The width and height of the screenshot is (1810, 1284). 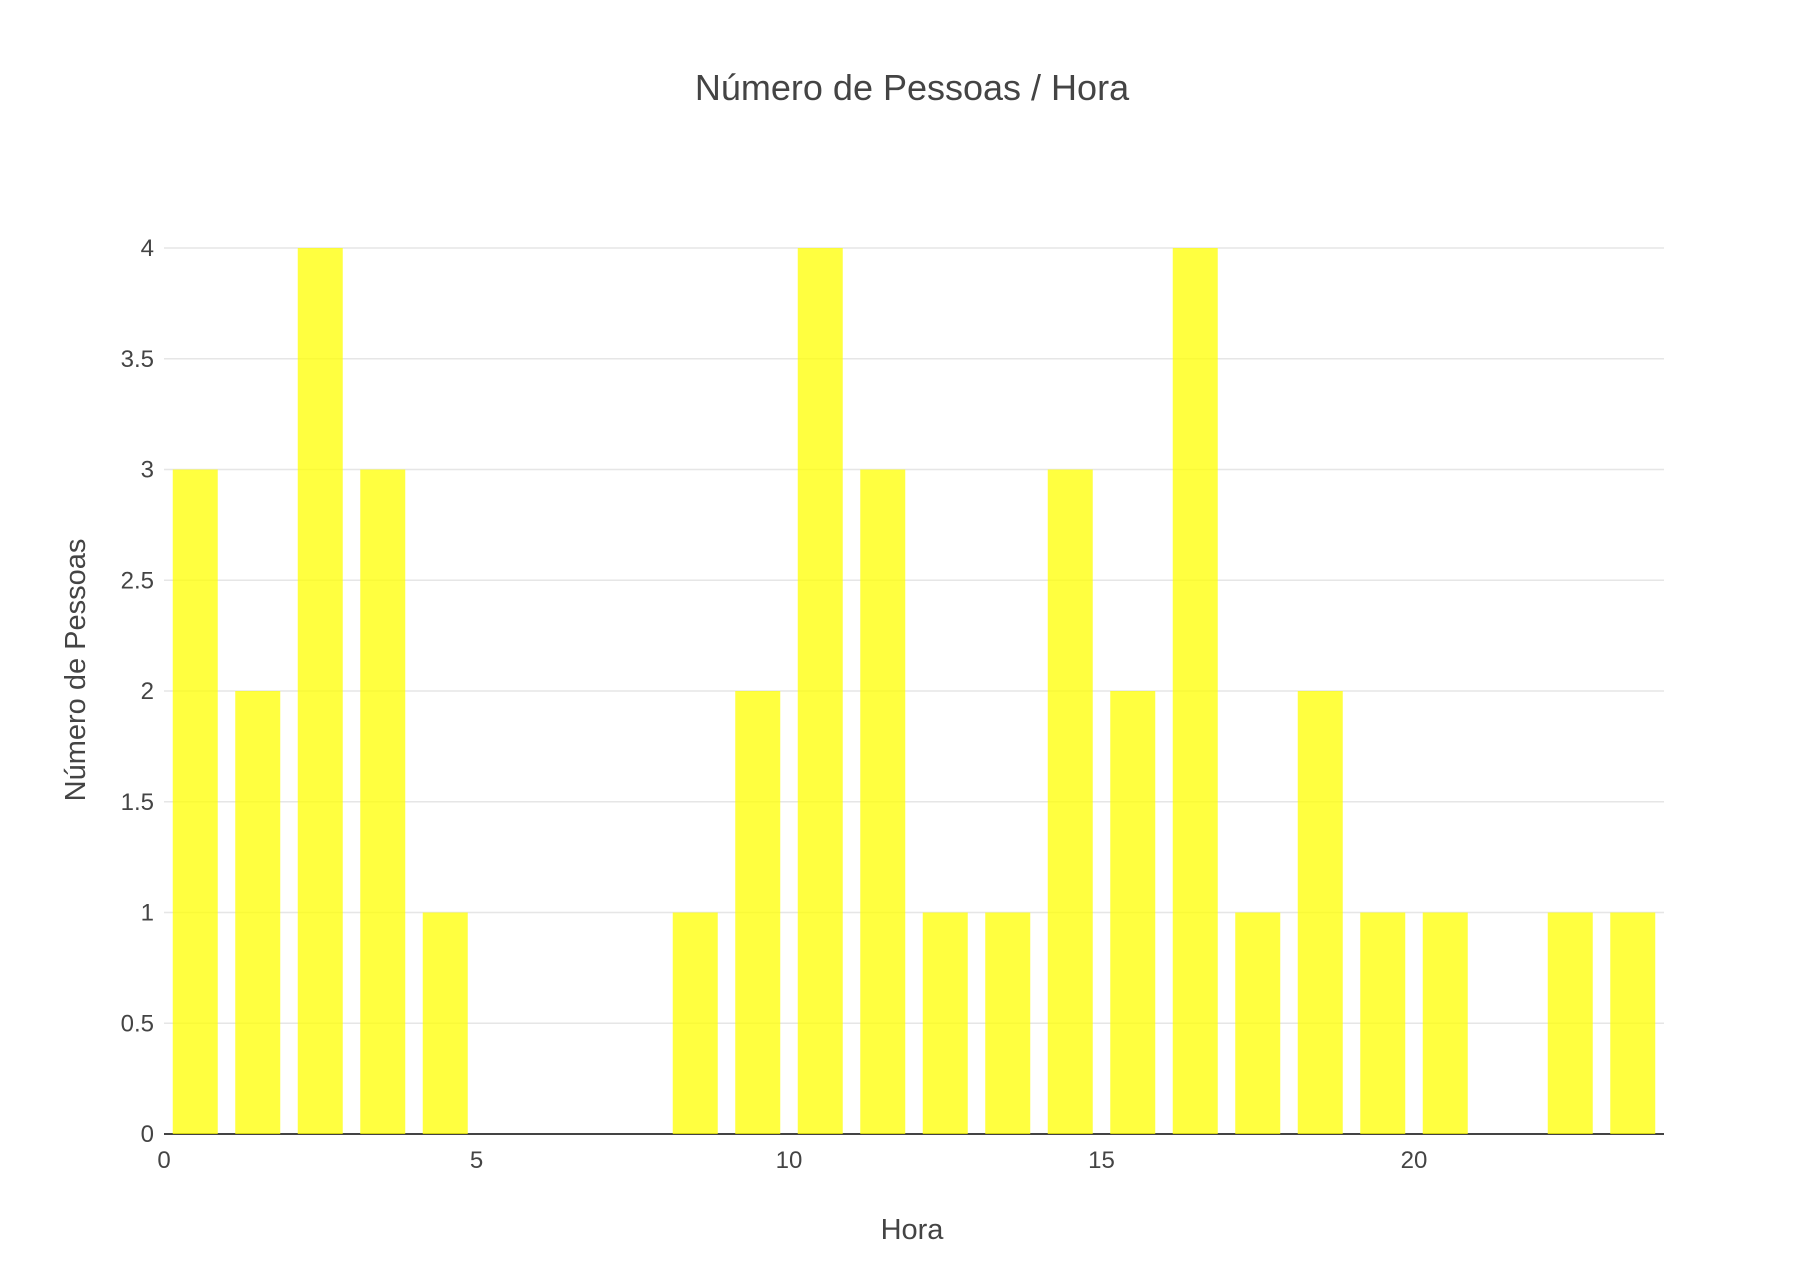 What do you see at coordinates (147, 913) in the screenshot?
I see `y-tick-label: 1` at bounding box center [147, 913].